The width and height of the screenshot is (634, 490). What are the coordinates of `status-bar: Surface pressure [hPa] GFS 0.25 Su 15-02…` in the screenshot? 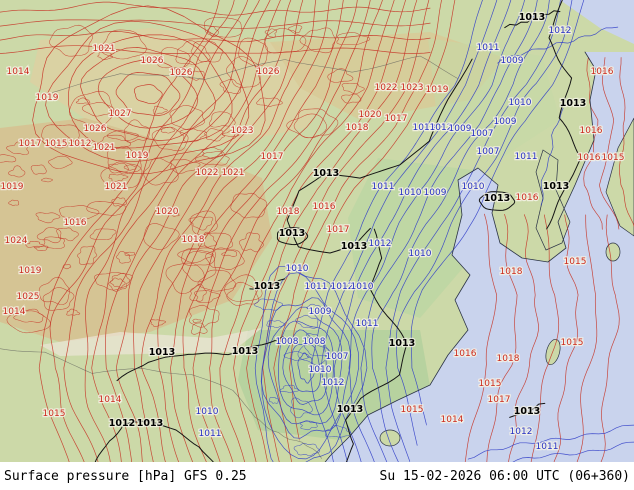 It's located at (317, 476).